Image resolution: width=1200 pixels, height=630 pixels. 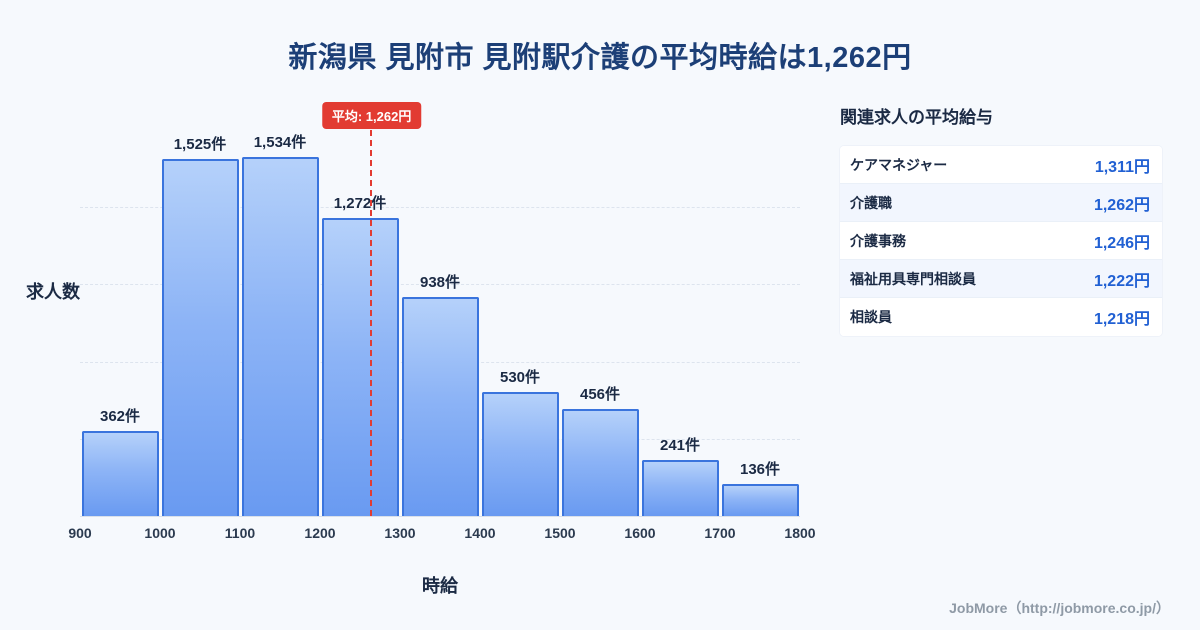 I want to click on average-line: 平均: 1,262円, so click(x=371, y=309).